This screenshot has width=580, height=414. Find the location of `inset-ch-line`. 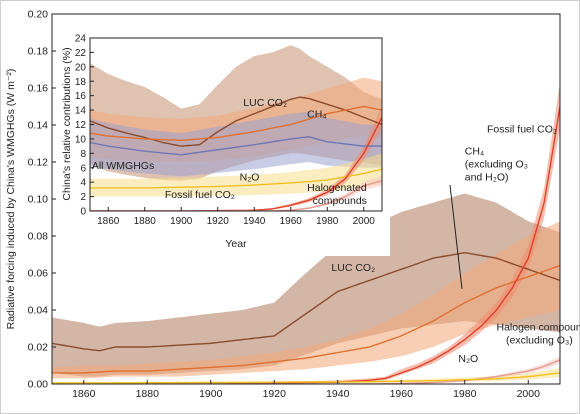

inset-ch-line is located at coordinates (236, 123).